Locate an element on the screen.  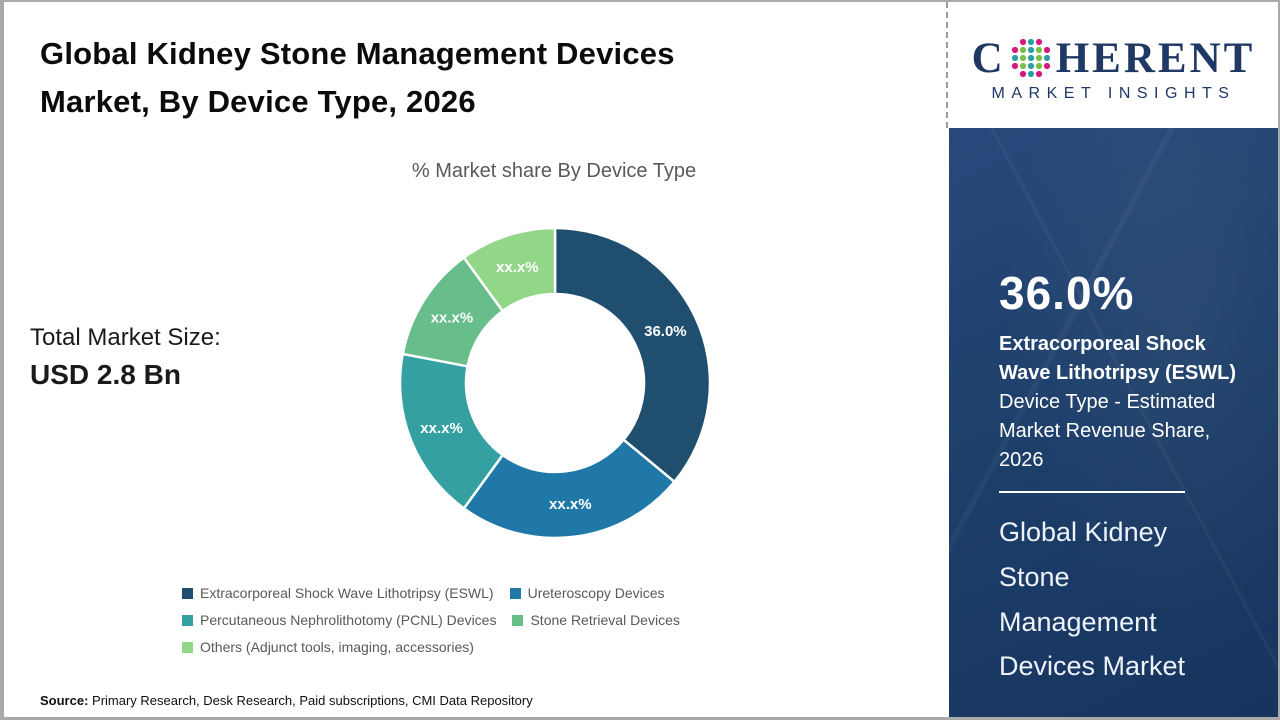
total-market-block: Total Market Size: USD 2.8 Bn is located at coordinates (125, 357).